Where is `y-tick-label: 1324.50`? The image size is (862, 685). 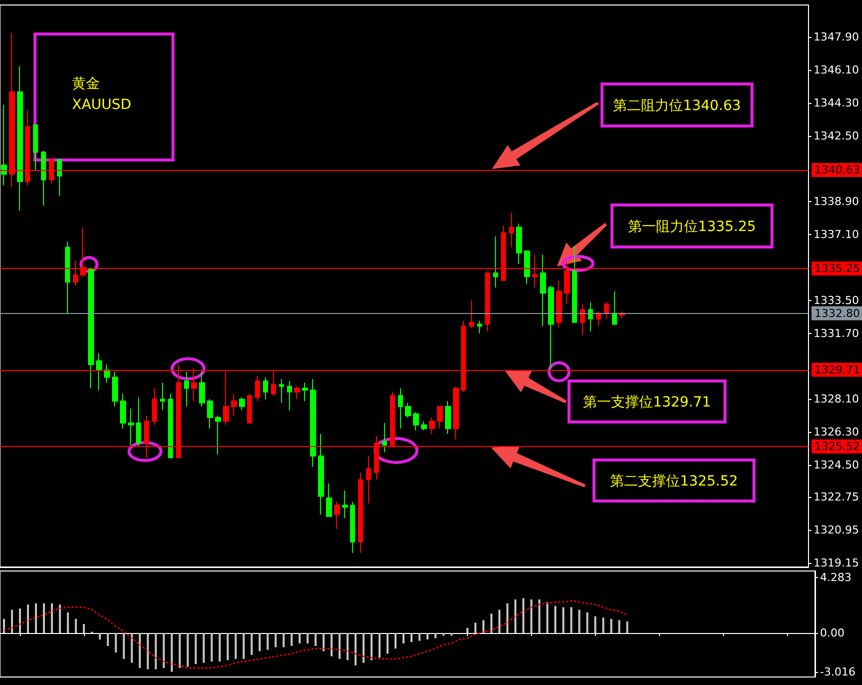
y-tick-label: 1324.50 is located at coordinates (837, 465).